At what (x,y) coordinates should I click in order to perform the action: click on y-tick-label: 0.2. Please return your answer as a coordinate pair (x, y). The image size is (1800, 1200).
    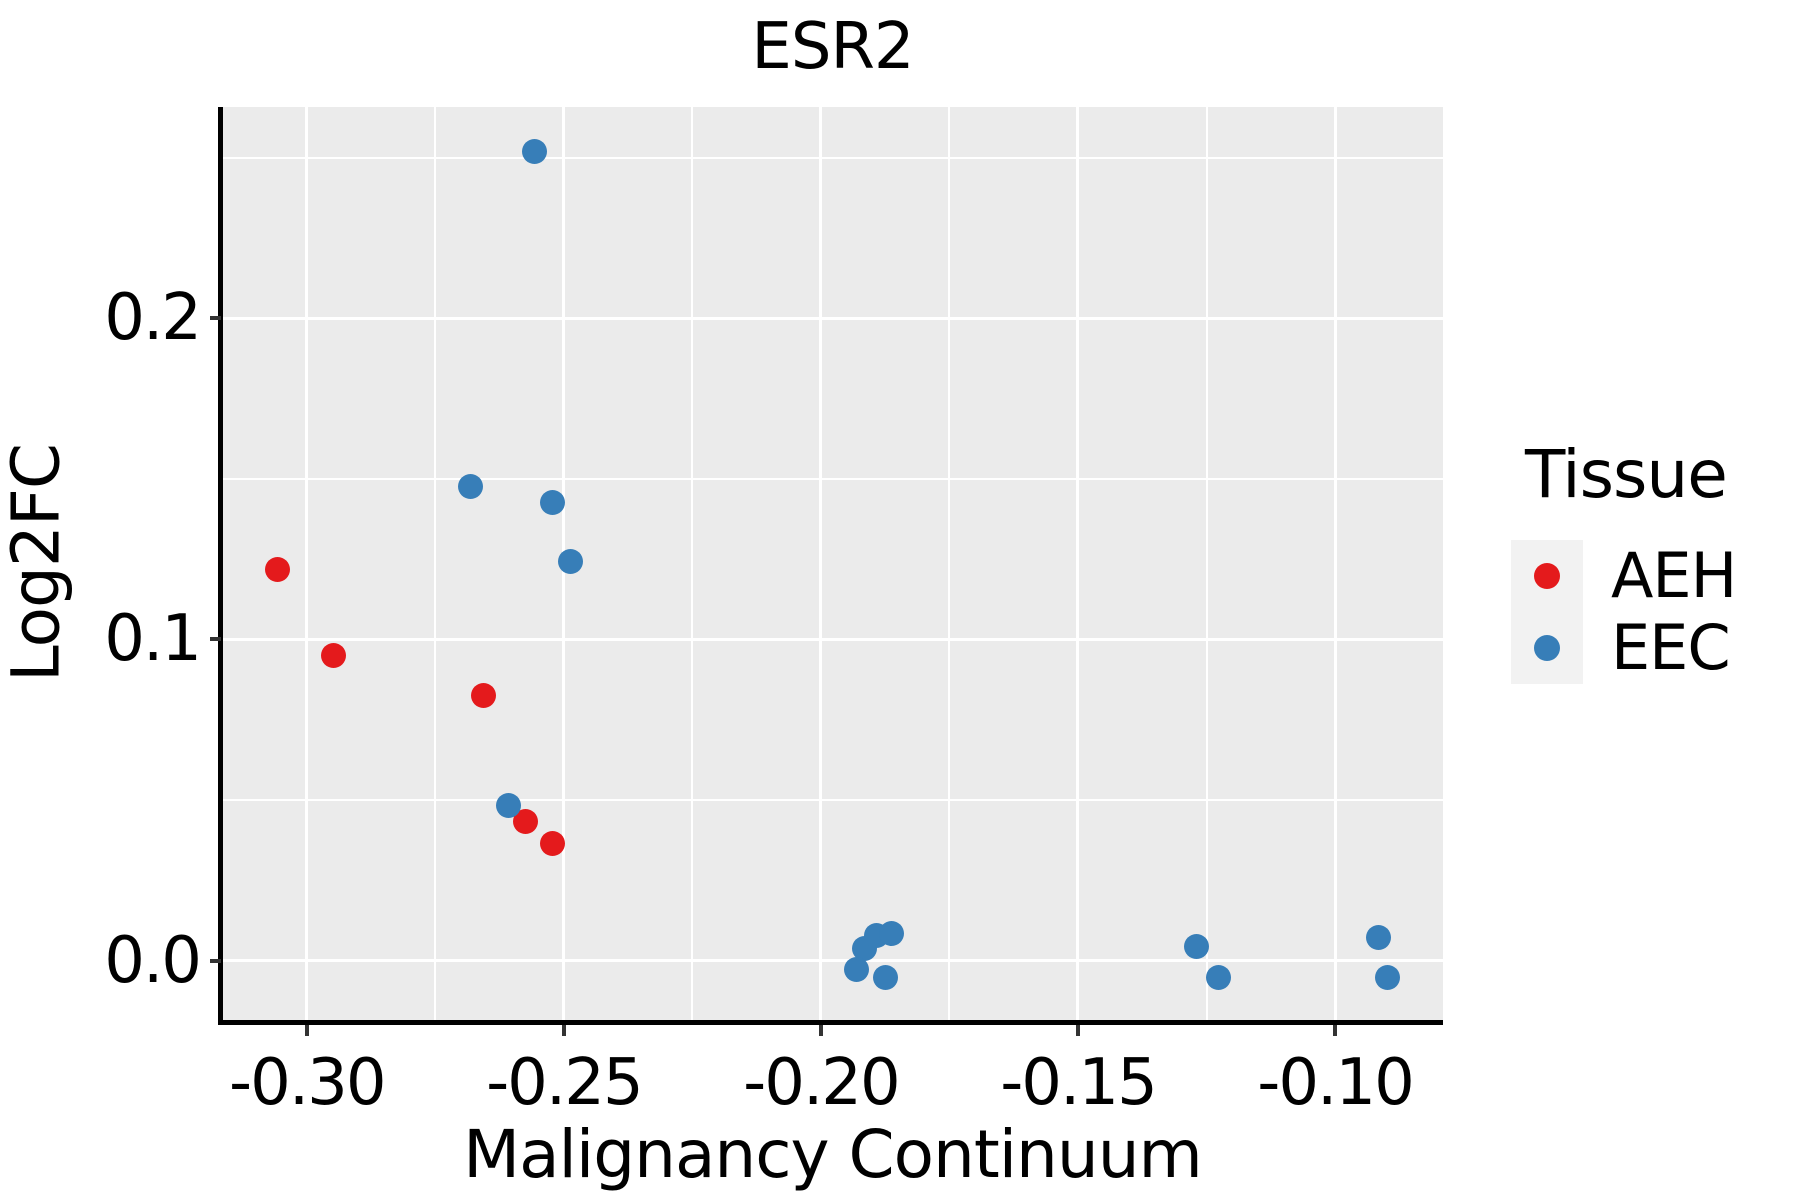
    Looking at the image, I should click on (153, 318).